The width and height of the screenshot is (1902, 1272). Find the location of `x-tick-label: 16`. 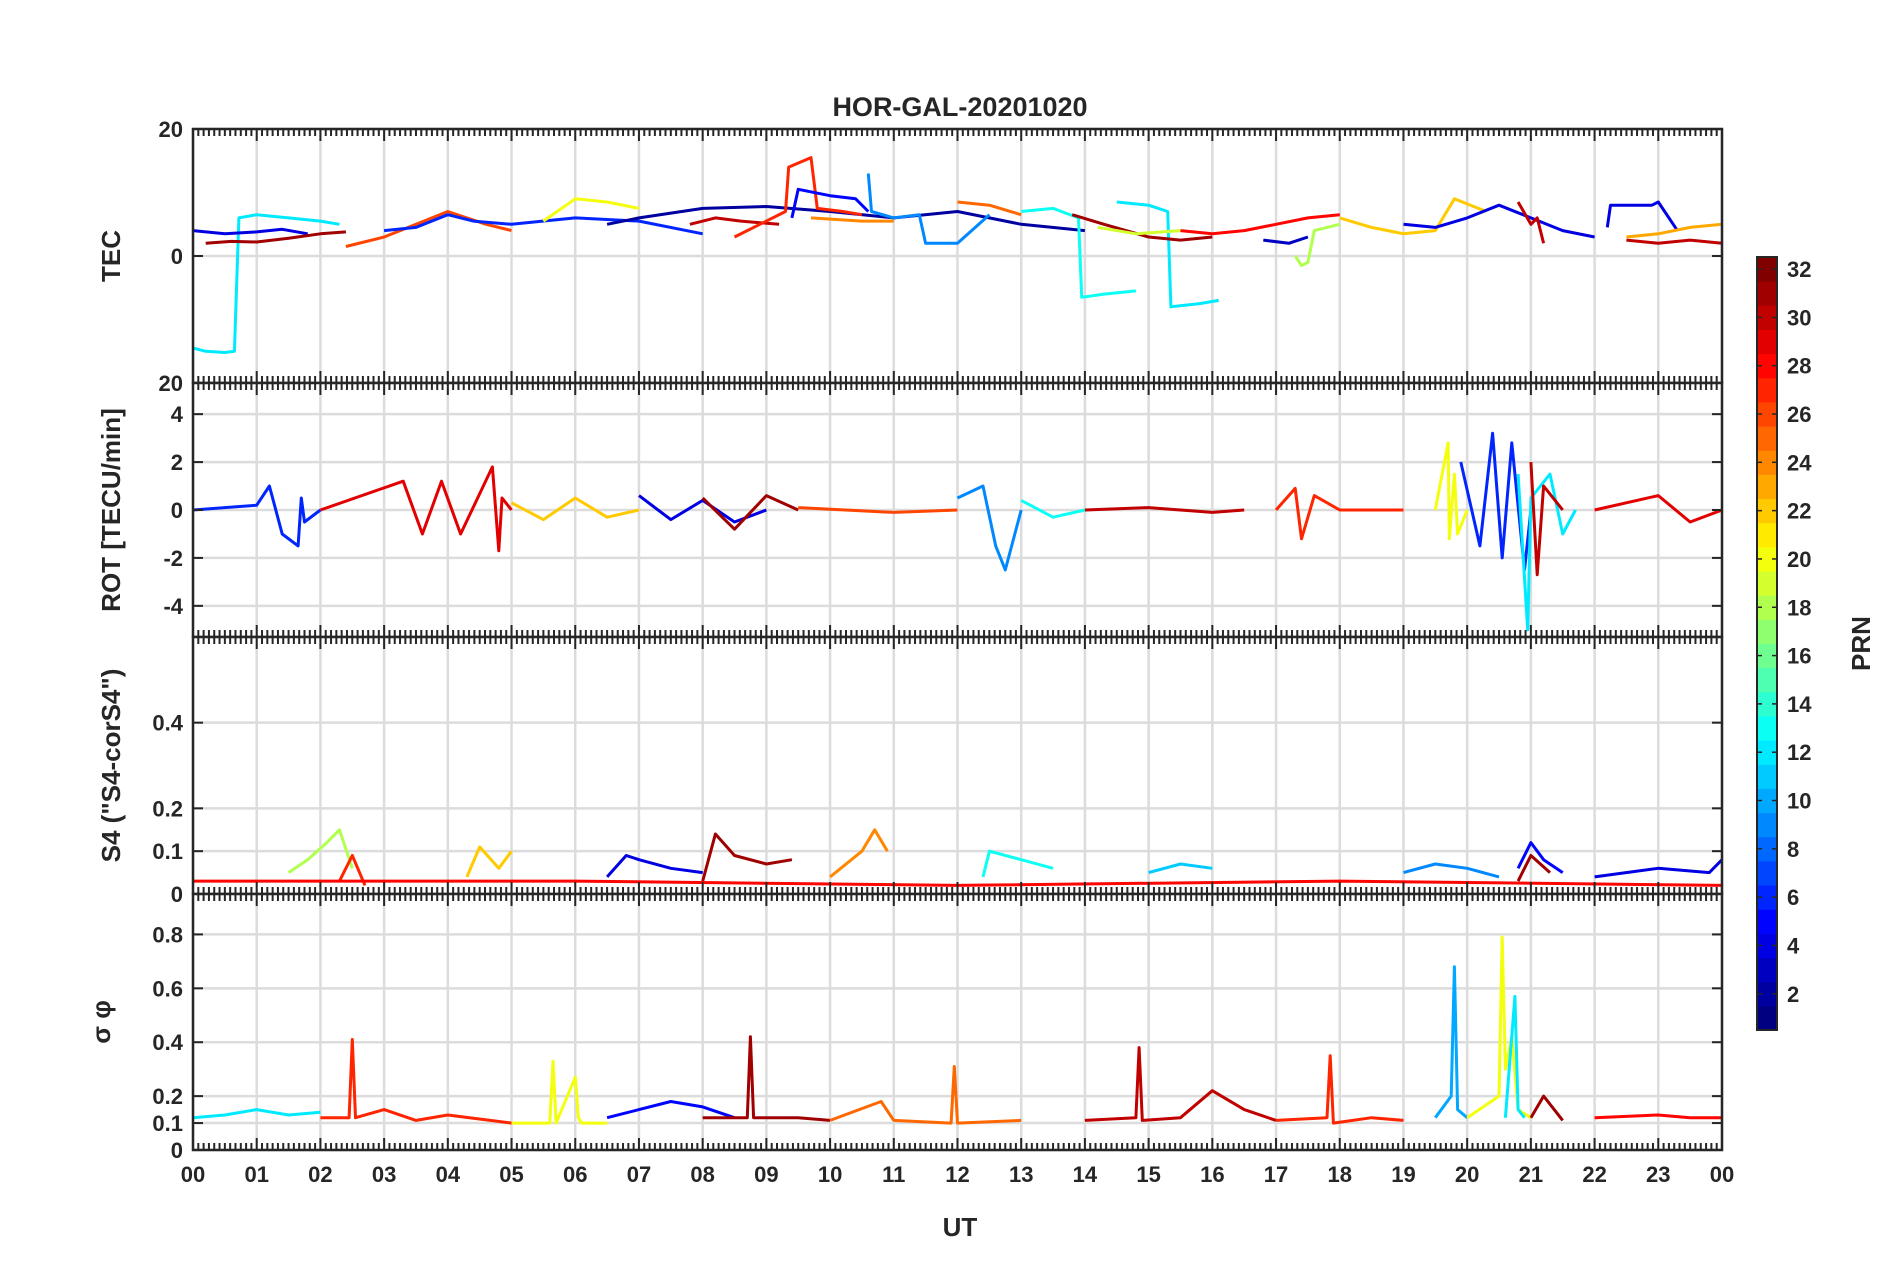

x-tick-label: 16 is located at coordinates (1212, 1174).